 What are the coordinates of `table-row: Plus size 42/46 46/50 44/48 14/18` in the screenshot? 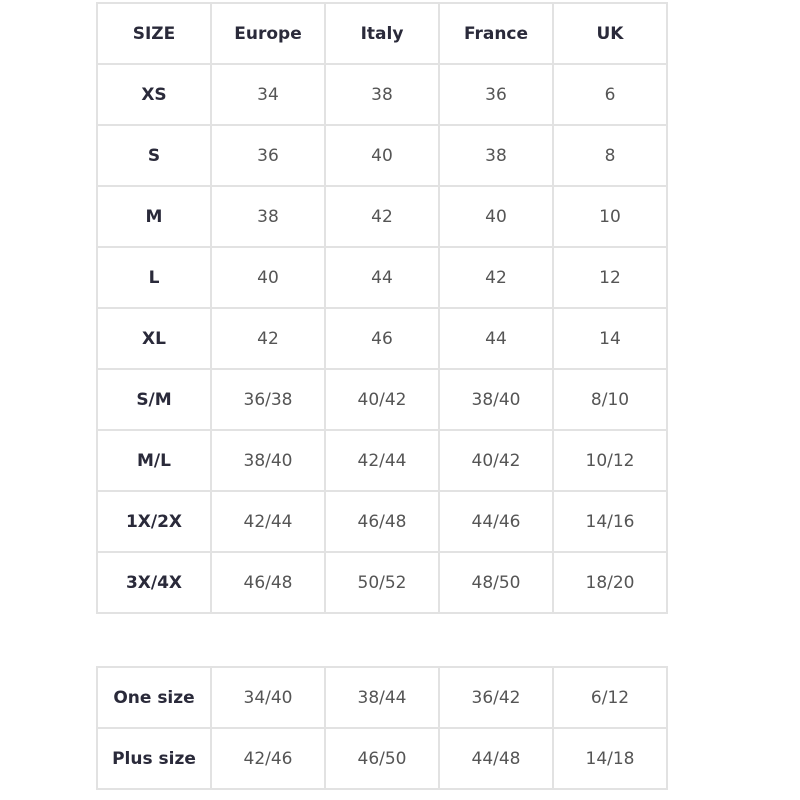 It's located at (382, 758).